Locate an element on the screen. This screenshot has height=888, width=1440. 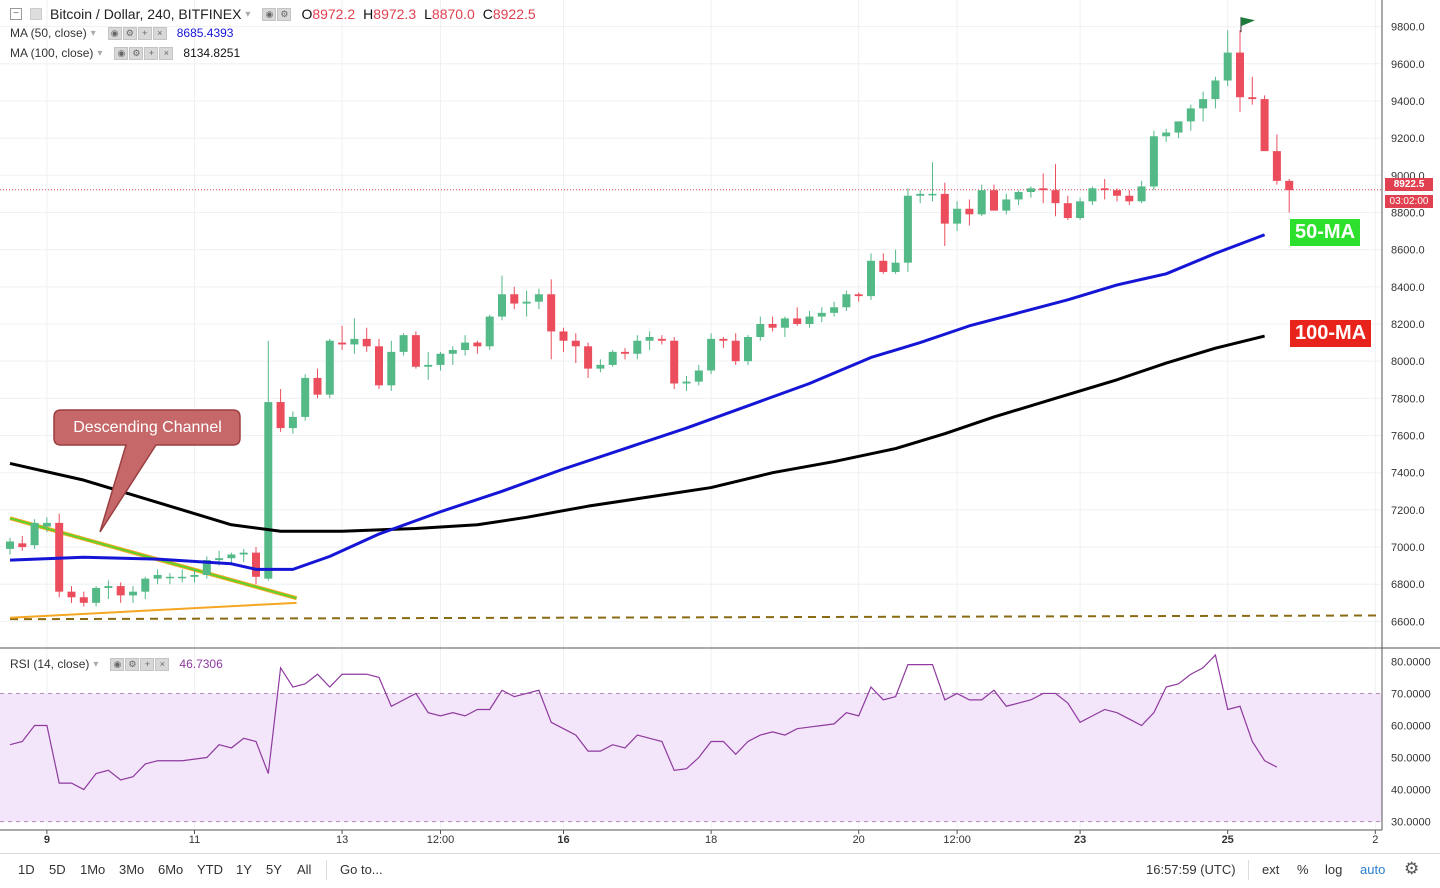
ohlc-close: 8922.5 is located at coordinates (514, 14).